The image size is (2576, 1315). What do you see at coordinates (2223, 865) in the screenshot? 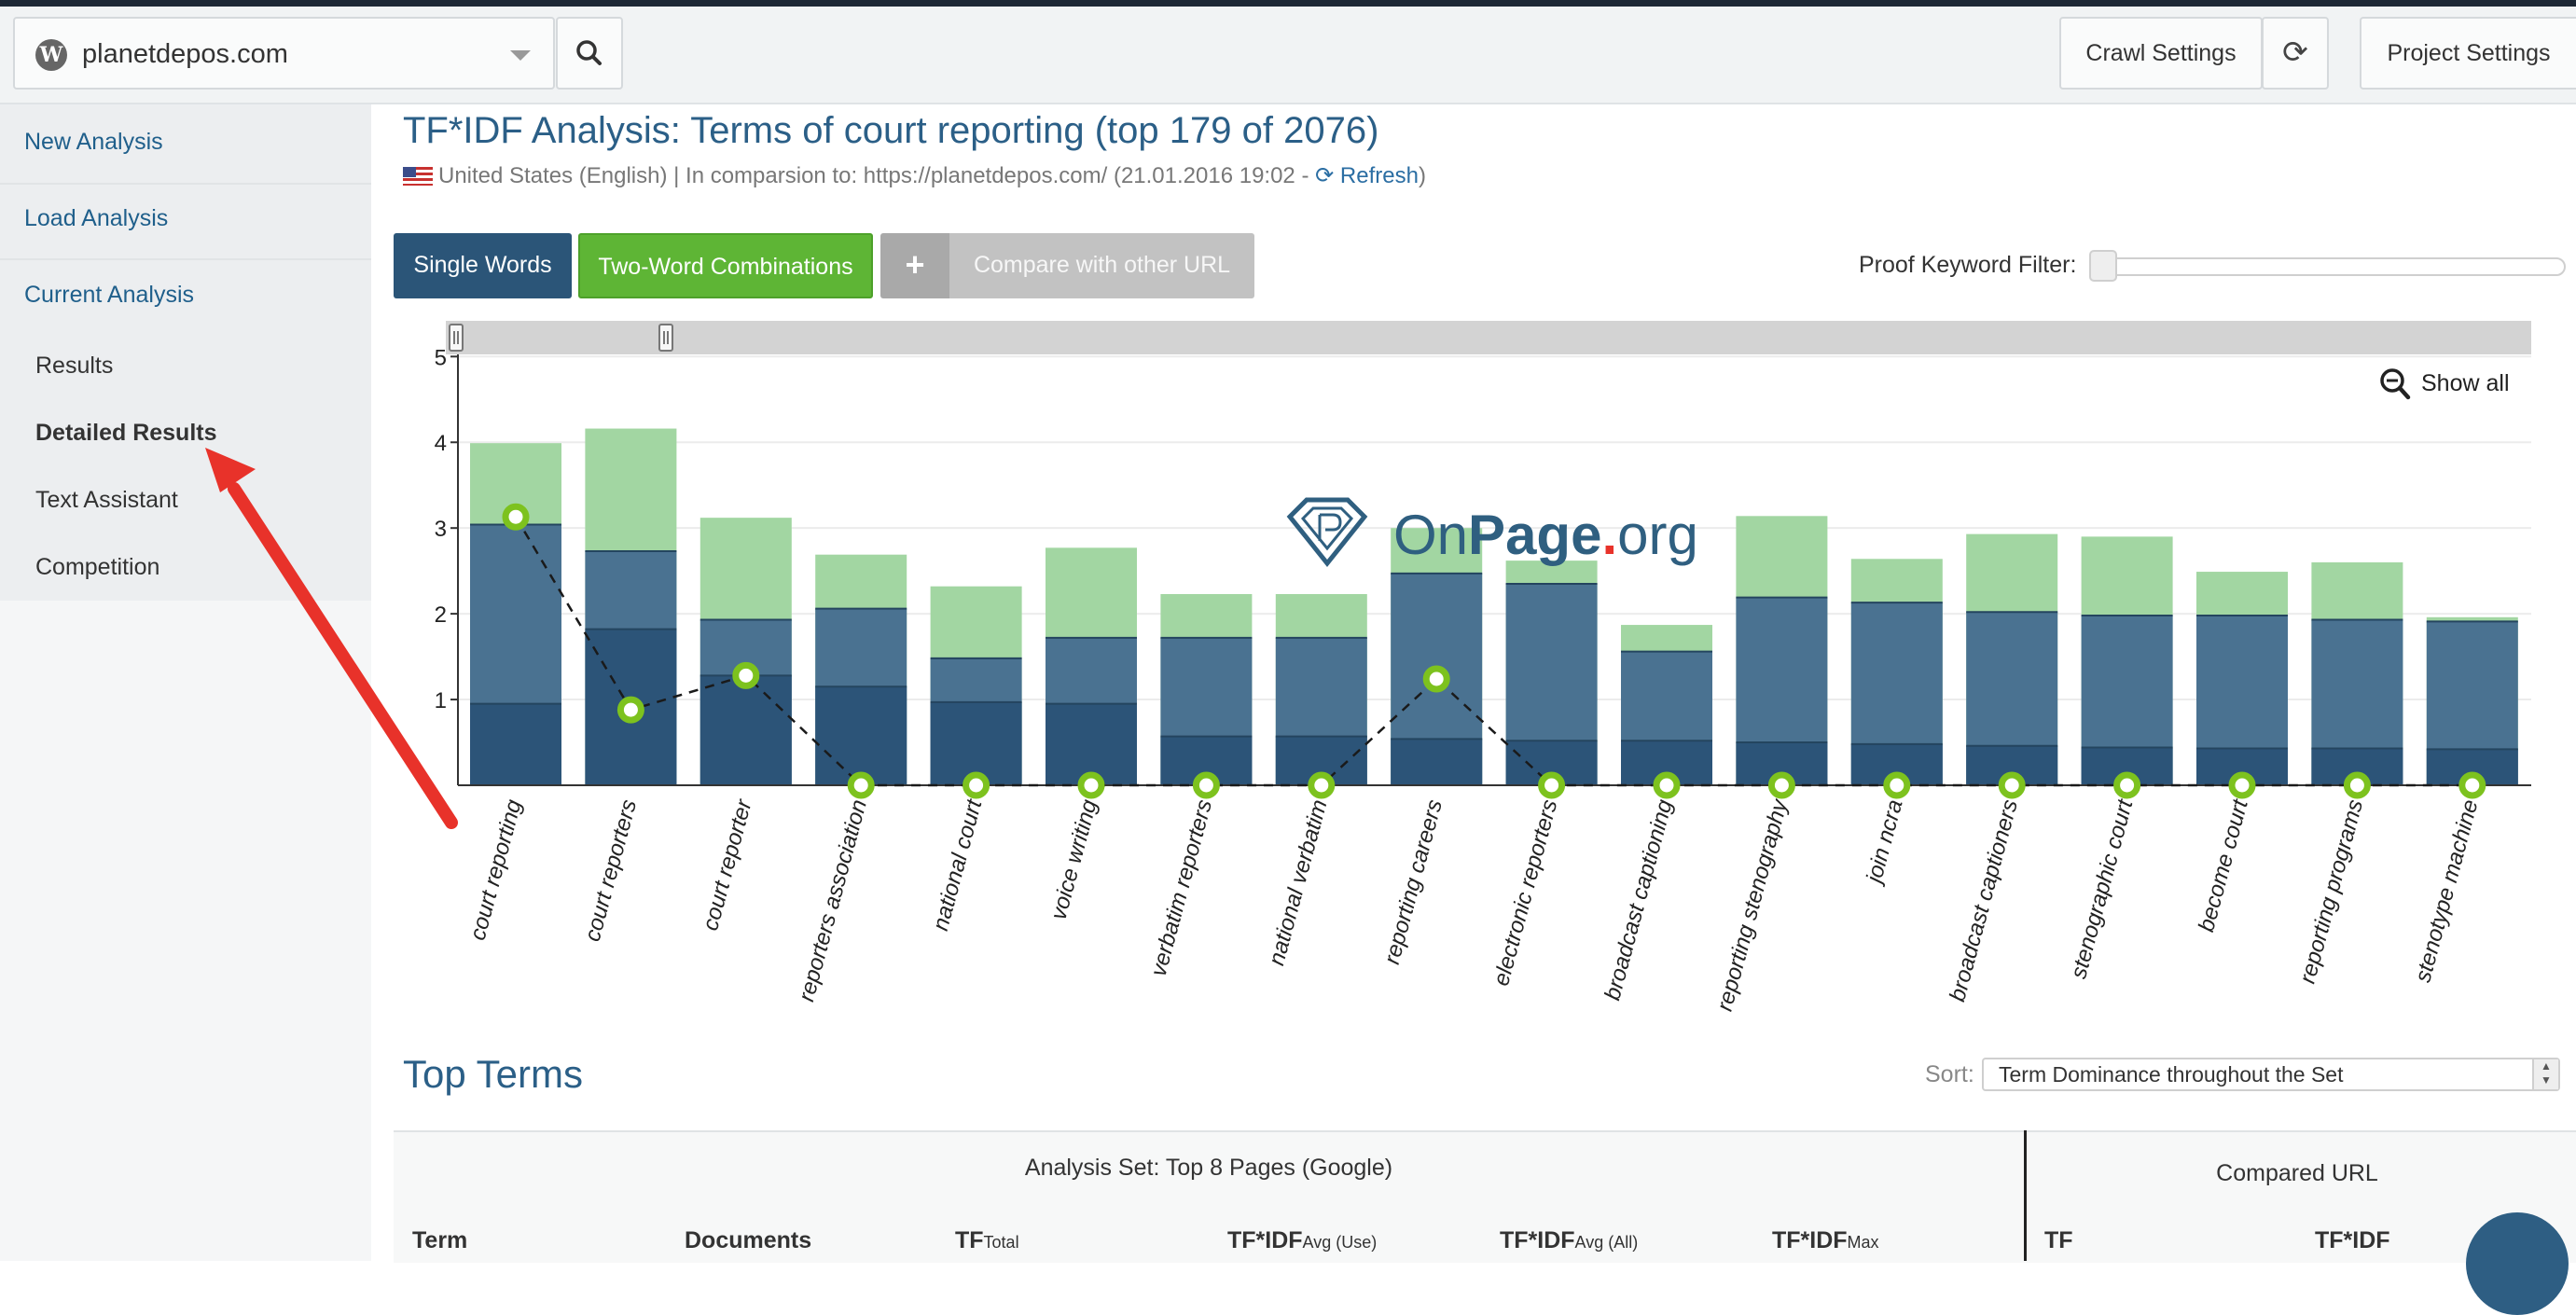
I see `x-tick-label: become court` at bounding box center [2223, 865].